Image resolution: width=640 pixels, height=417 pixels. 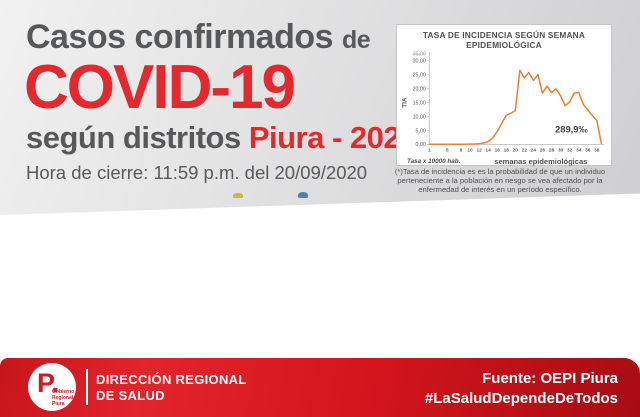 I want to click on svg-text: 30, so click(x=561, y=150).